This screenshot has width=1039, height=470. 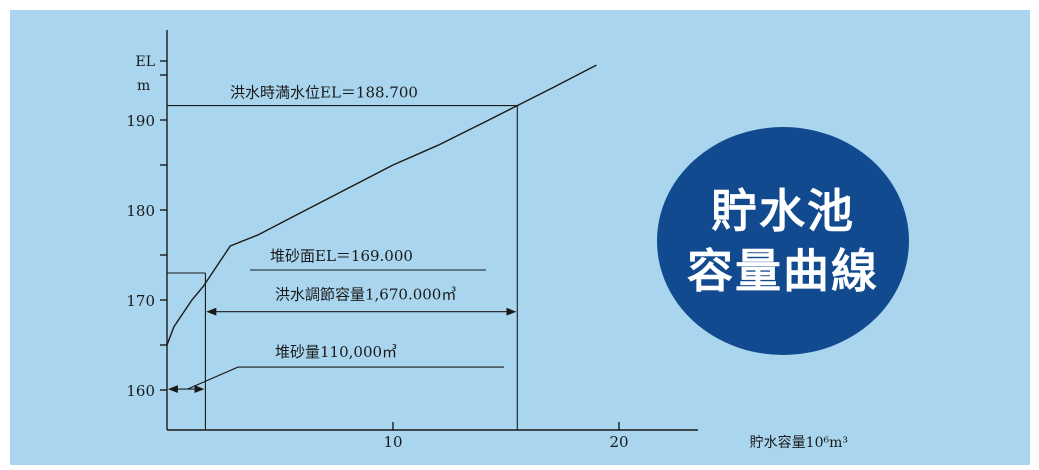 What do you see at coordinates (618, 442) in the screenshot?
I see `x-tick-label: 20` at bounding box center [618, 442].